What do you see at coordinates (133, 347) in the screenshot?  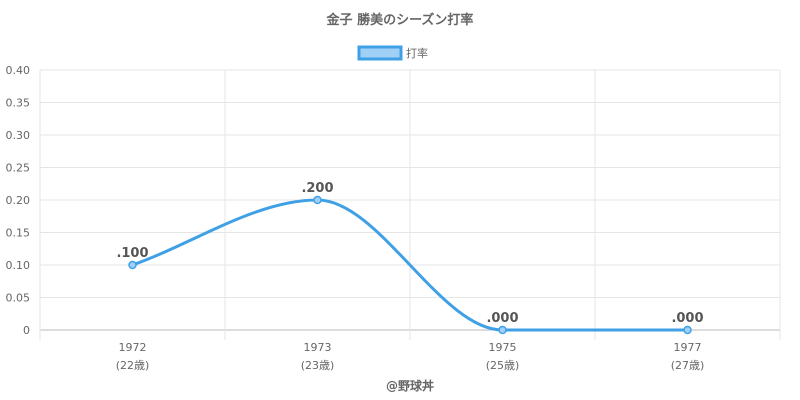 I see `x-tick-label: 1972` at bounding box center [133, 347].